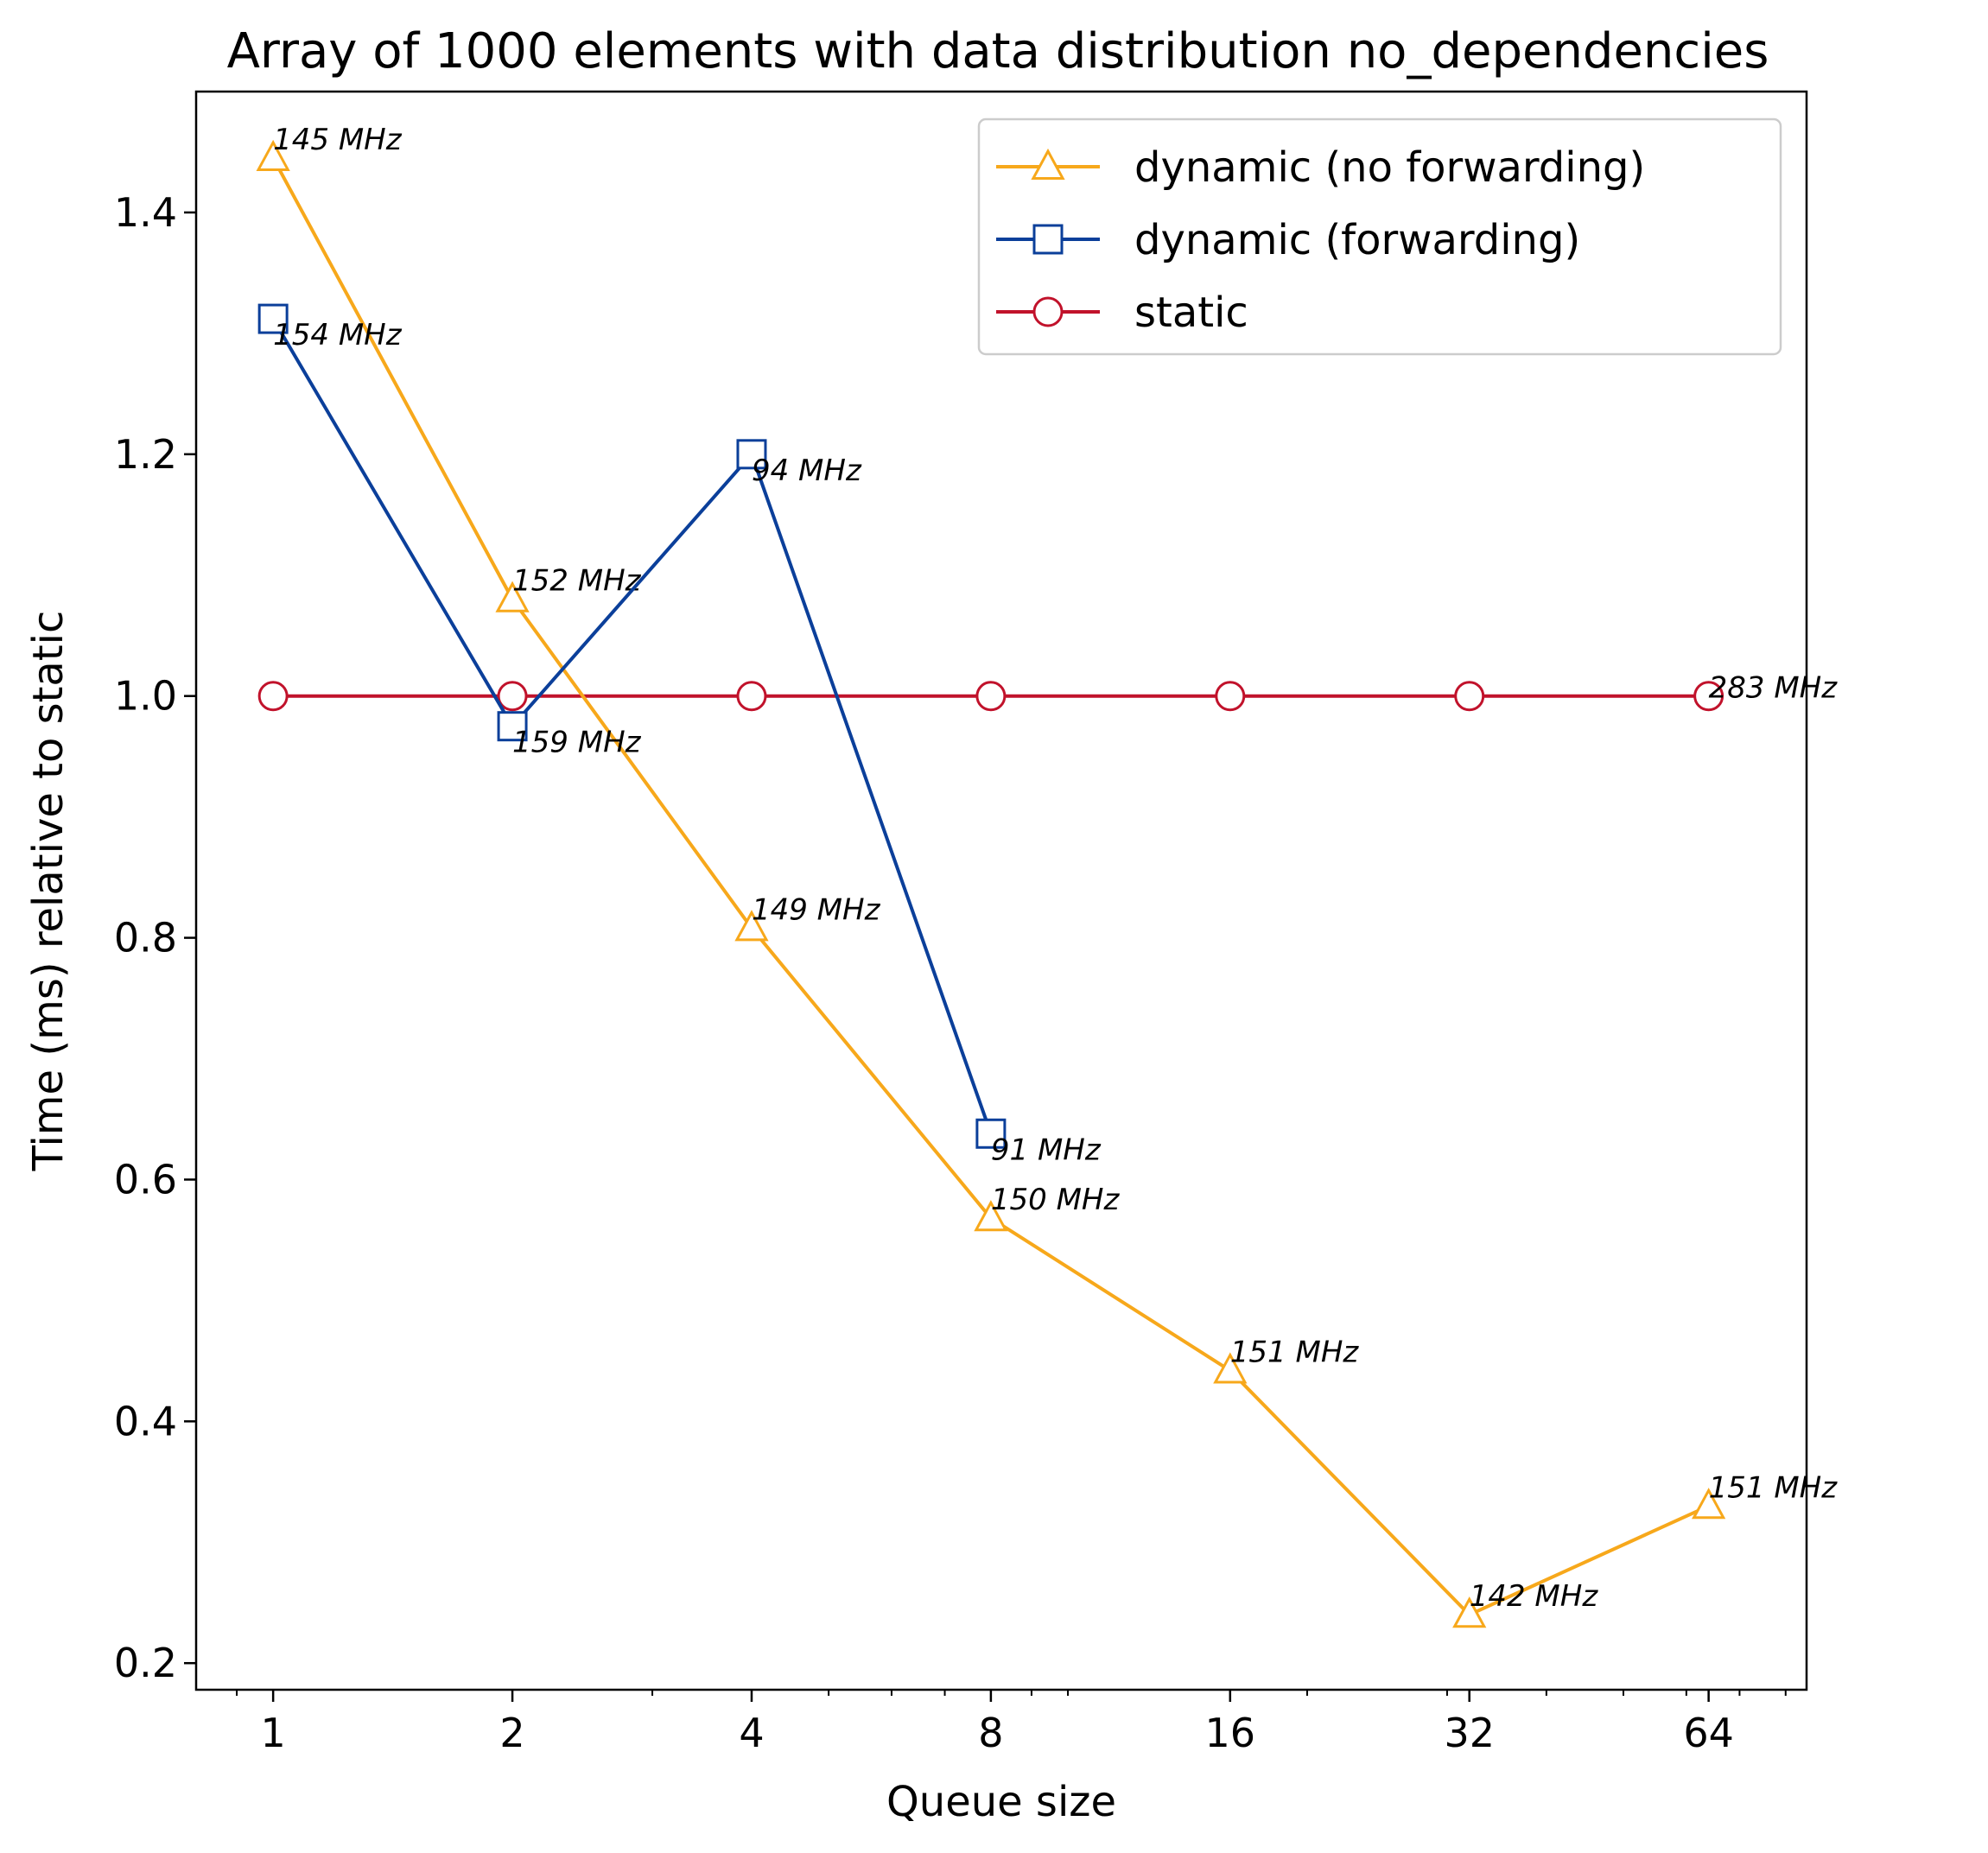 The width and height of the screenshot is (1988, 1853). What do you see at coordinates (577, 743) in the screenshot?
I see `annotation-dynamic-forwarding: 159 MHz` at bounding box center [577, 743].